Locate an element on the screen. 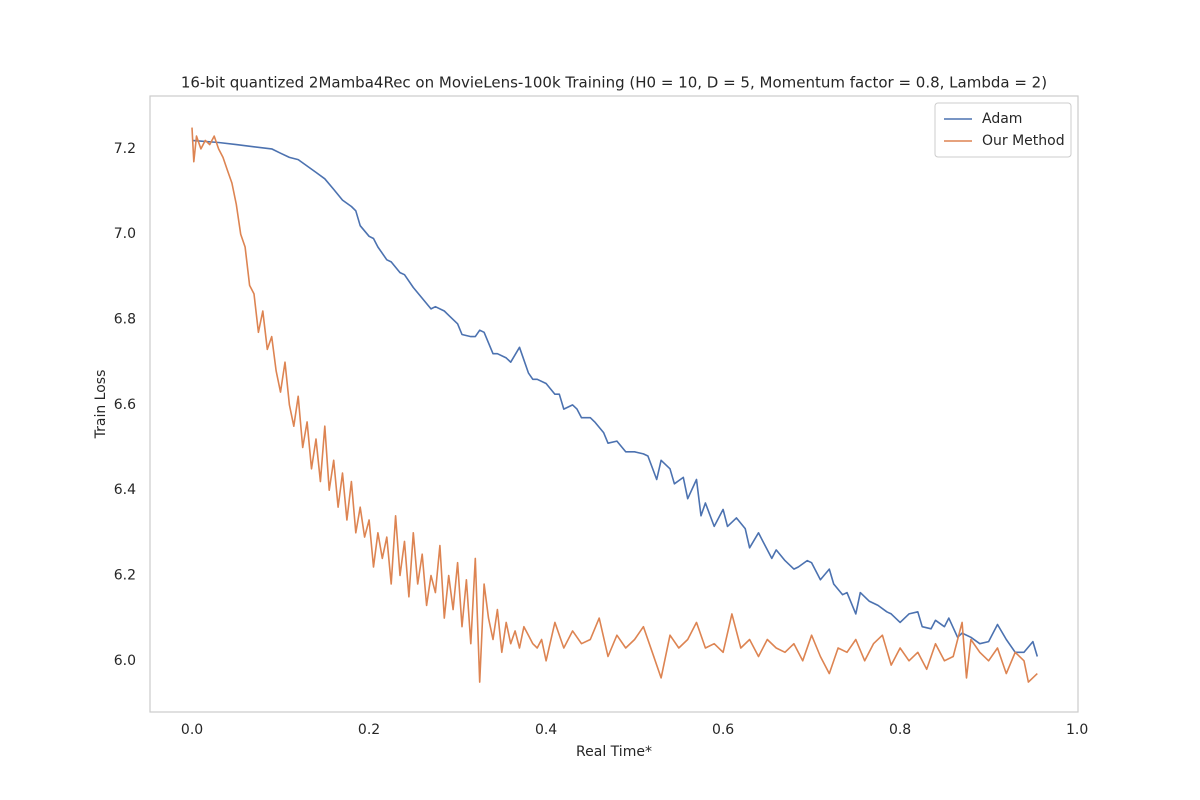 Image resolution: width=1200 pixels, height=800 pixels. x-tick-label: 0.6 is located at coordinates (723, 730).